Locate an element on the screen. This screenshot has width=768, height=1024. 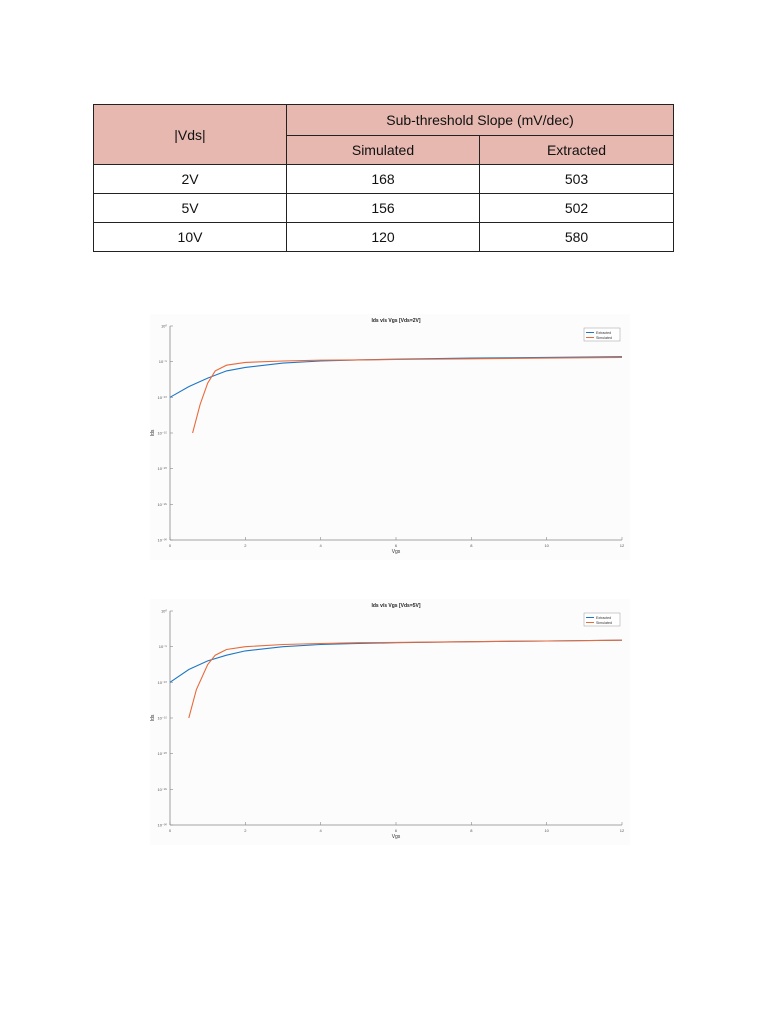
simulated-cell: 120 is located at coordinates (383, 237).